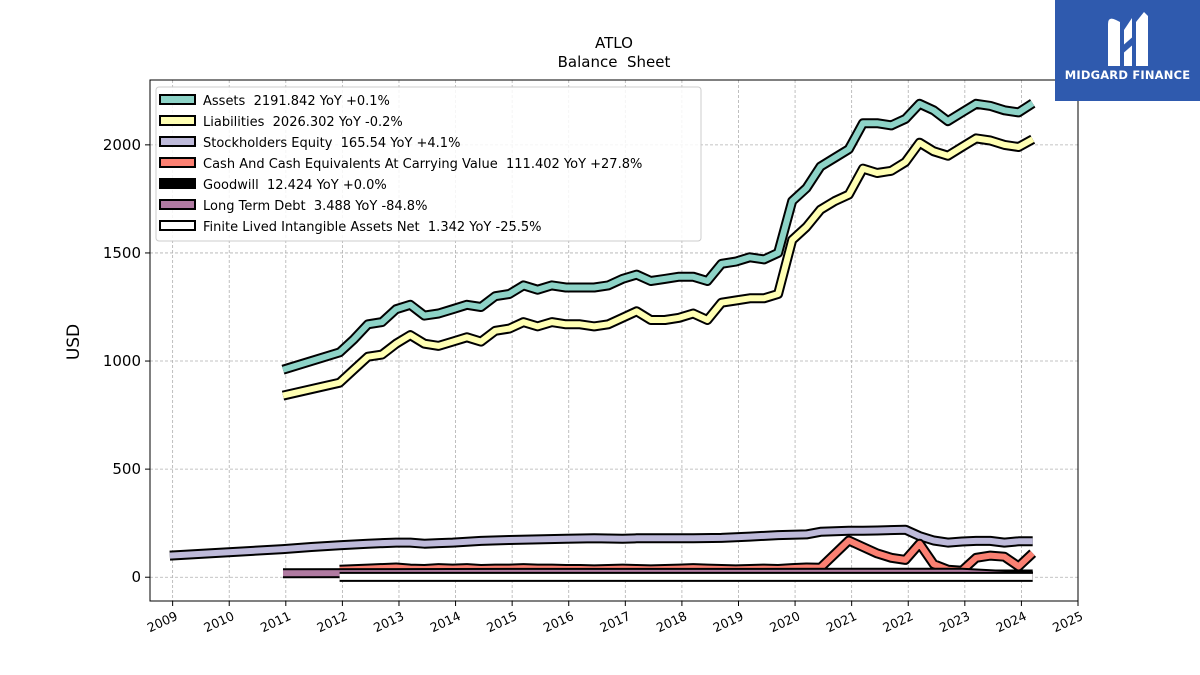 Image resolution: width=1200 pixels, height=675 pixels. I want to click on x-tick-label: 2011, so click(275, 621).